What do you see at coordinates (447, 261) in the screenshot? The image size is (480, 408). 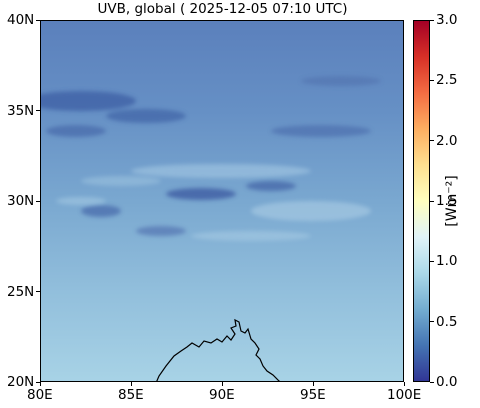 I see `colorbar-tick-label: 1.0` at bounding box center [447, 261].